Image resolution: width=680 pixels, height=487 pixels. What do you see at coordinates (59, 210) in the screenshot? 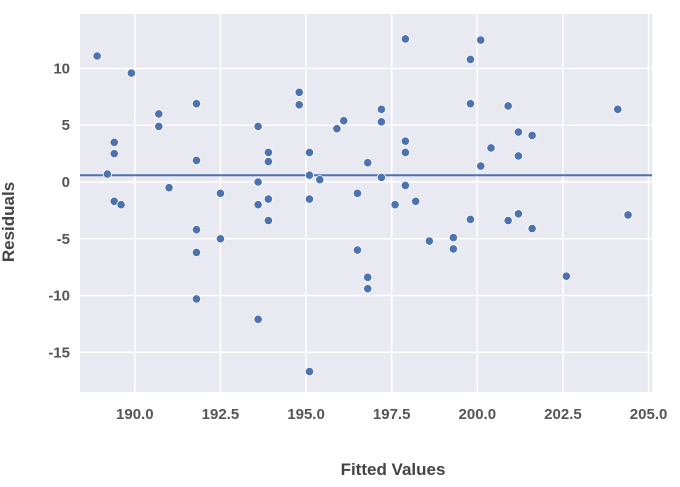
I see `y-tick-labels: 10 5 0 -5 -10 -15` at bounding box center [59, 210].